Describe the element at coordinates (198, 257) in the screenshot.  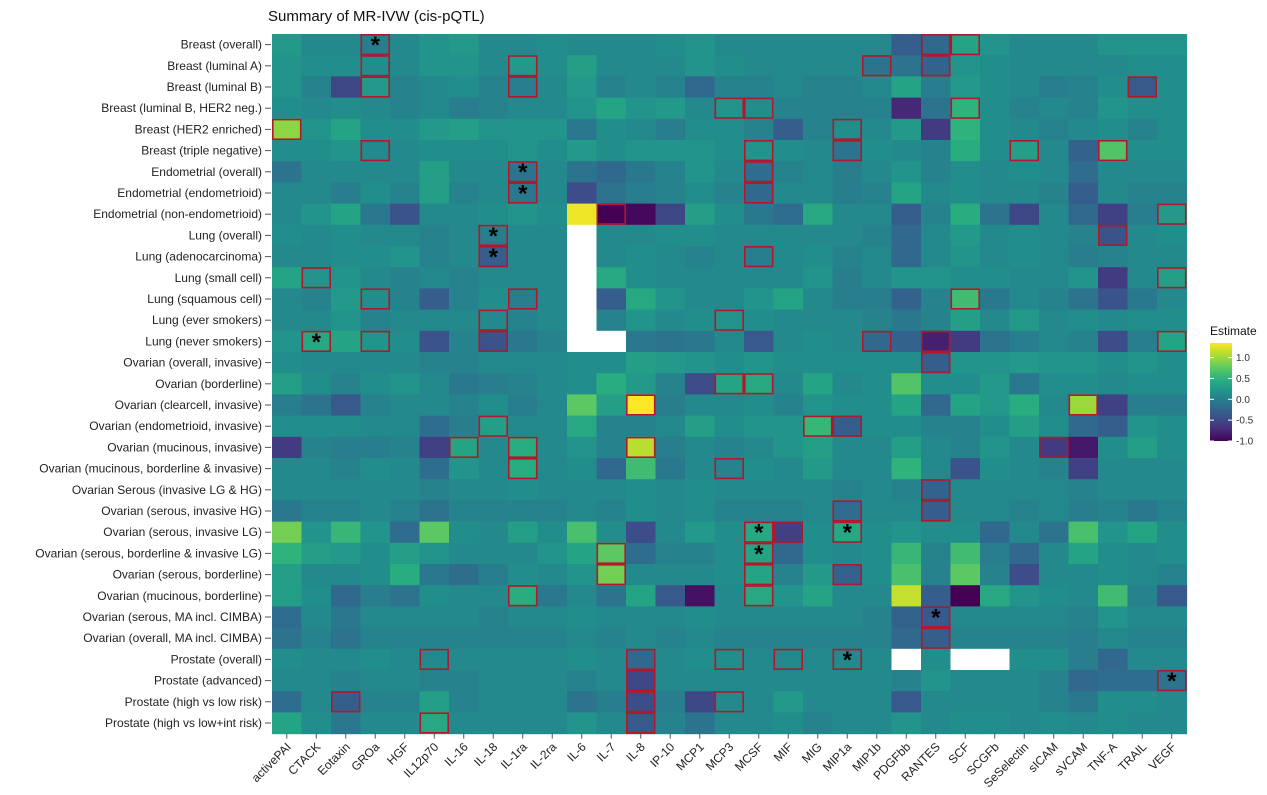
I see `row-label: Lung (adenocarcinoma)` at that location.